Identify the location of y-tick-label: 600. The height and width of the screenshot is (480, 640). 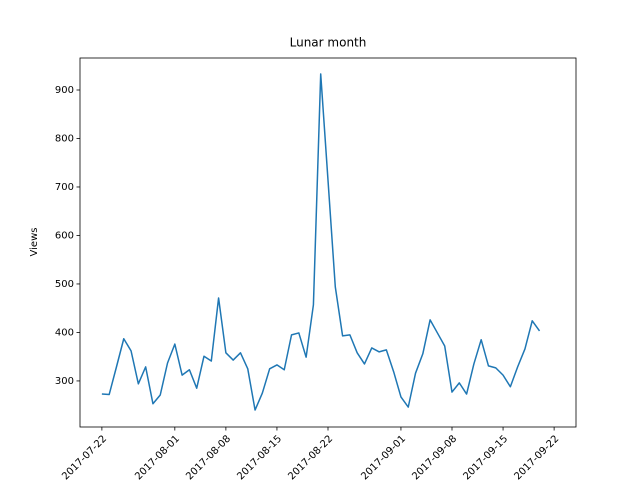
(64, 235).